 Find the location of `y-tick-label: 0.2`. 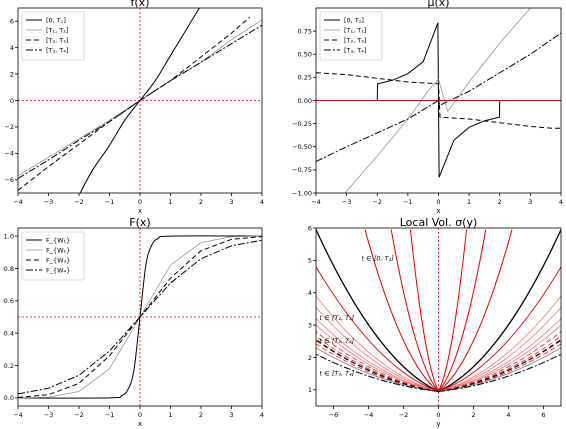

y-tick-label: 0.2 is located at coordinates (9, 366).